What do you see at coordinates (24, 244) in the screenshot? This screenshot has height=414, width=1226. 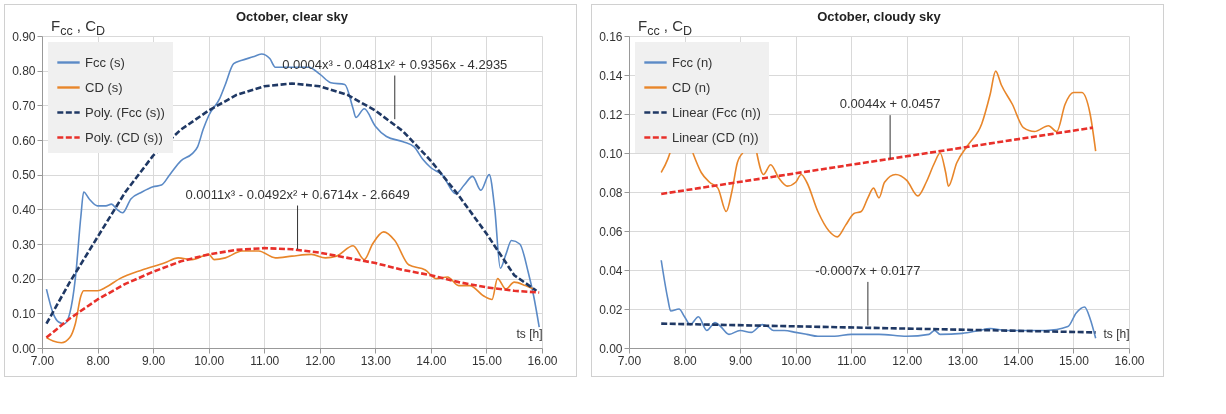 I see `y-tick-label: 0.30` at bounding box center [24, 244].